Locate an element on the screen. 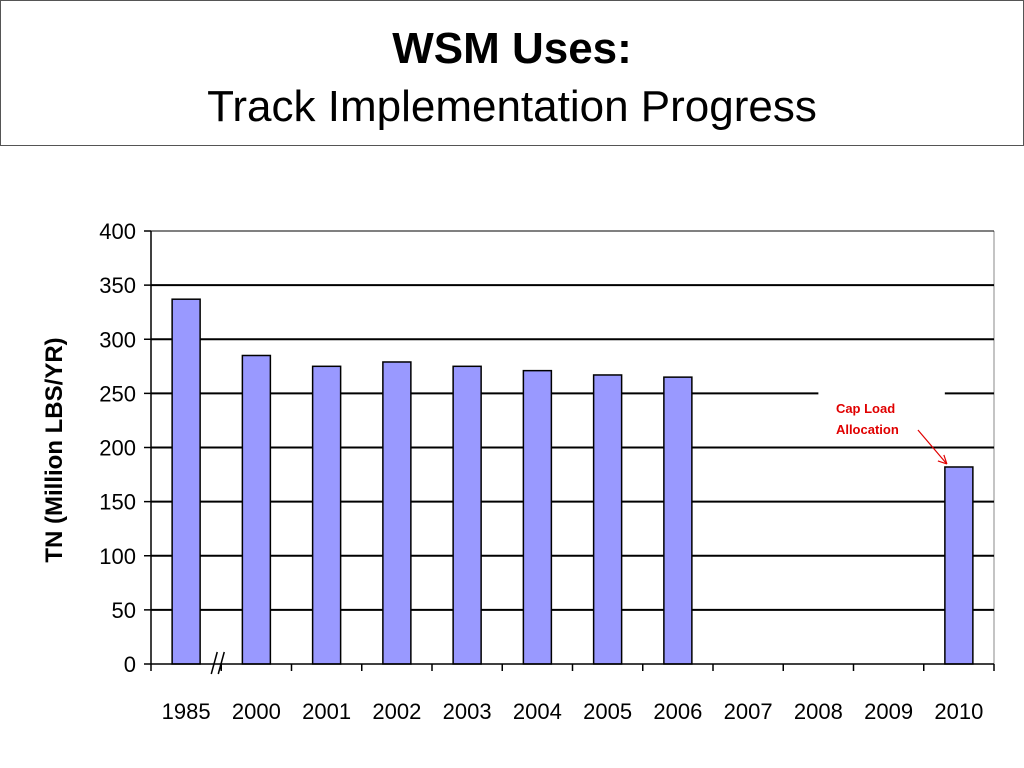 Image resolution: width=1024 pixels, height=768 pixels. x-tick-label: 2005 is located at coordinates (607, 711).